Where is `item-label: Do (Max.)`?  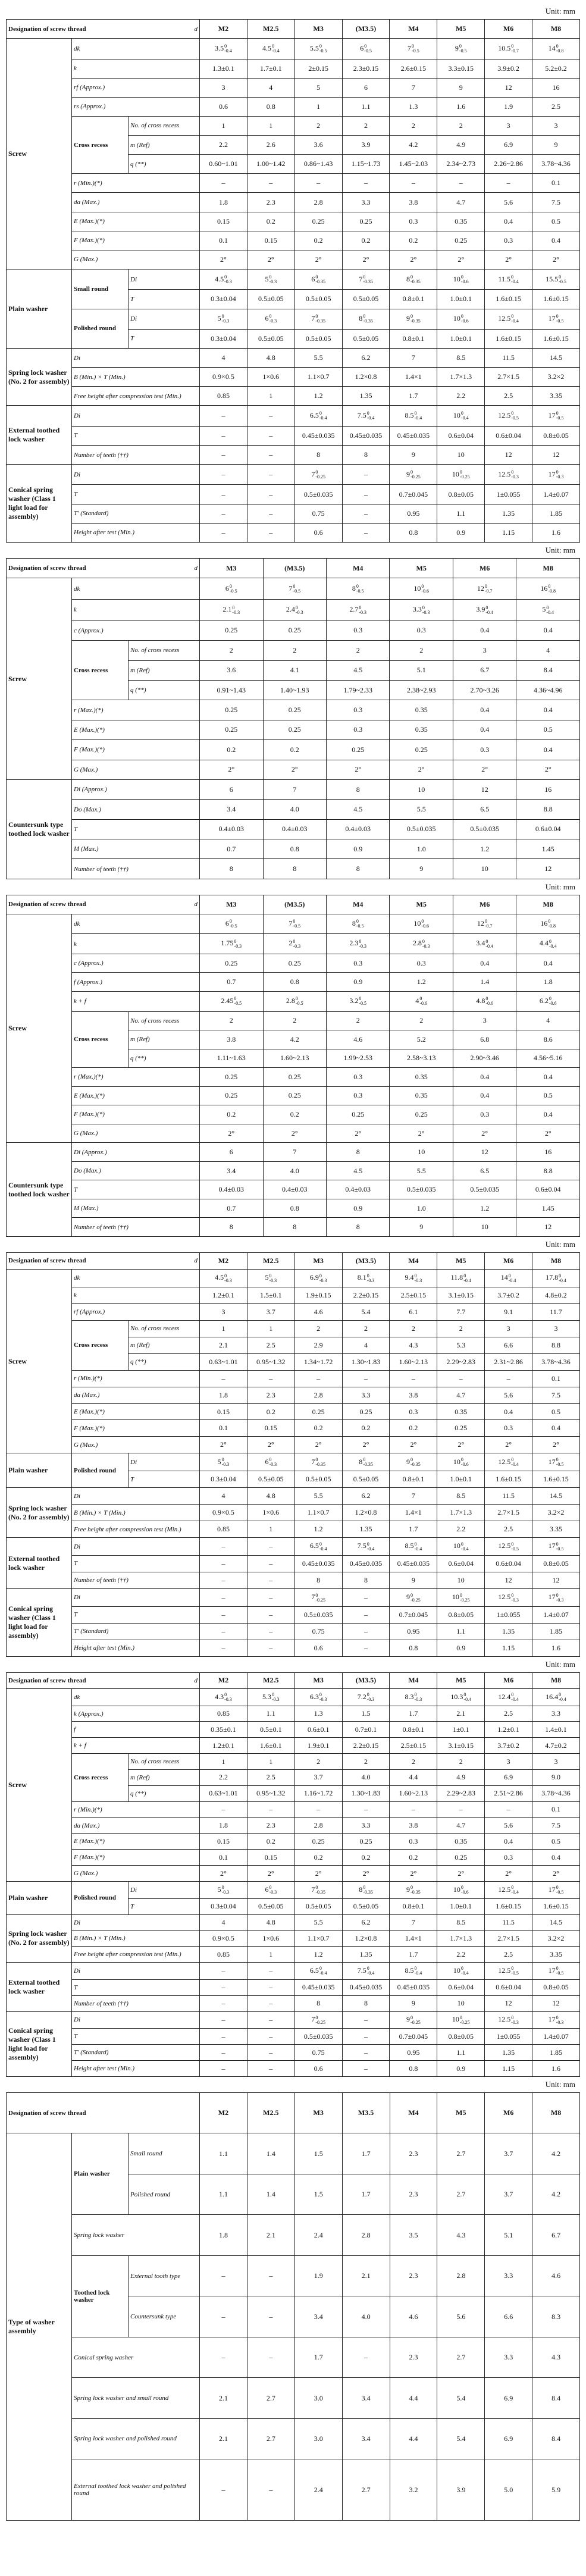 item-label: Do (Max.) is located at coordinates (135, 810).